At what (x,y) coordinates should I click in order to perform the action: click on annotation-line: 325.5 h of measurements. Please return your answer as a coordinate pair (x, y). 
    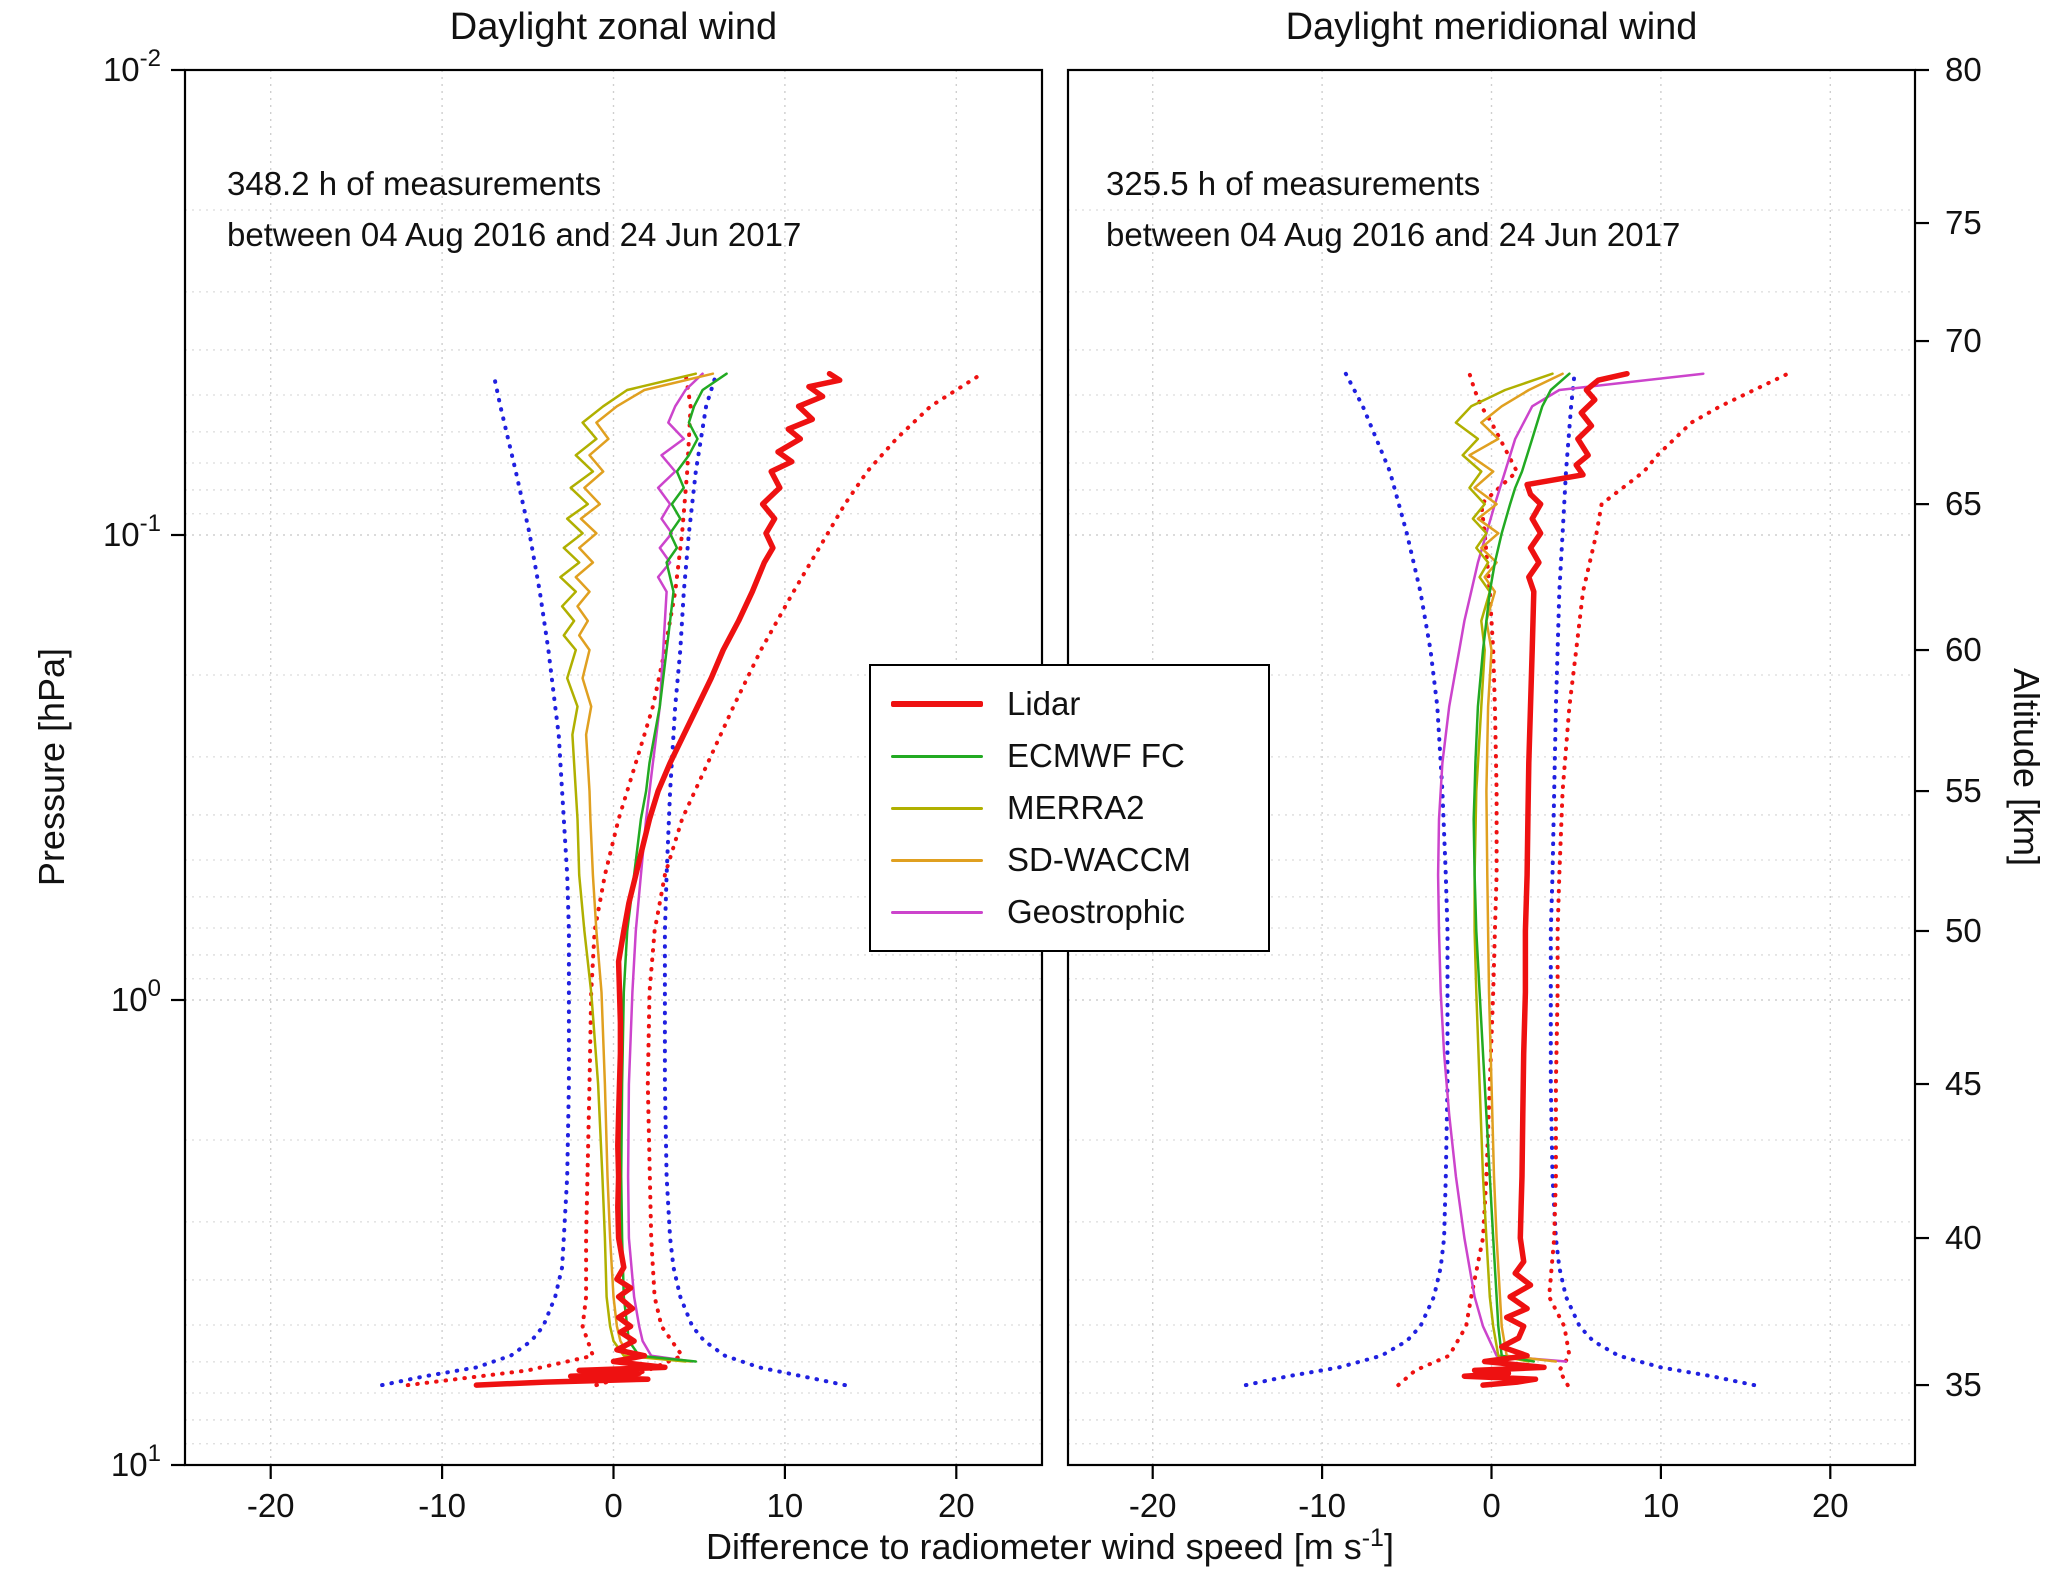
    Looking at the image, I should click on (1293, 183).